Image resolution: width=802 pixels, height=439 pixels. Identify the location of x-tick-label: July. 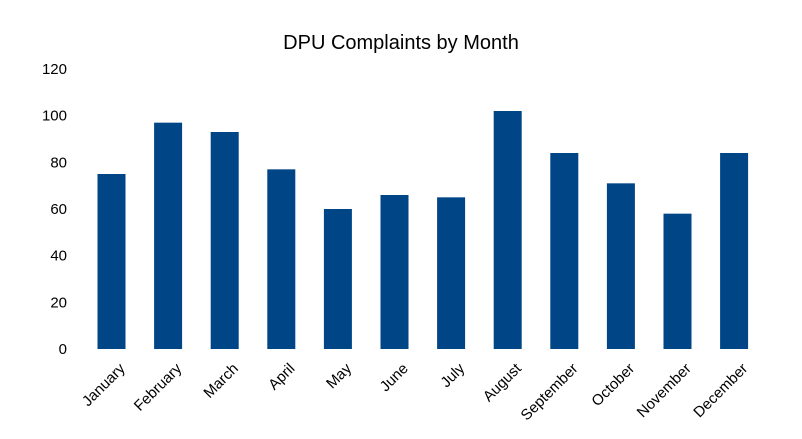
(452, 375).